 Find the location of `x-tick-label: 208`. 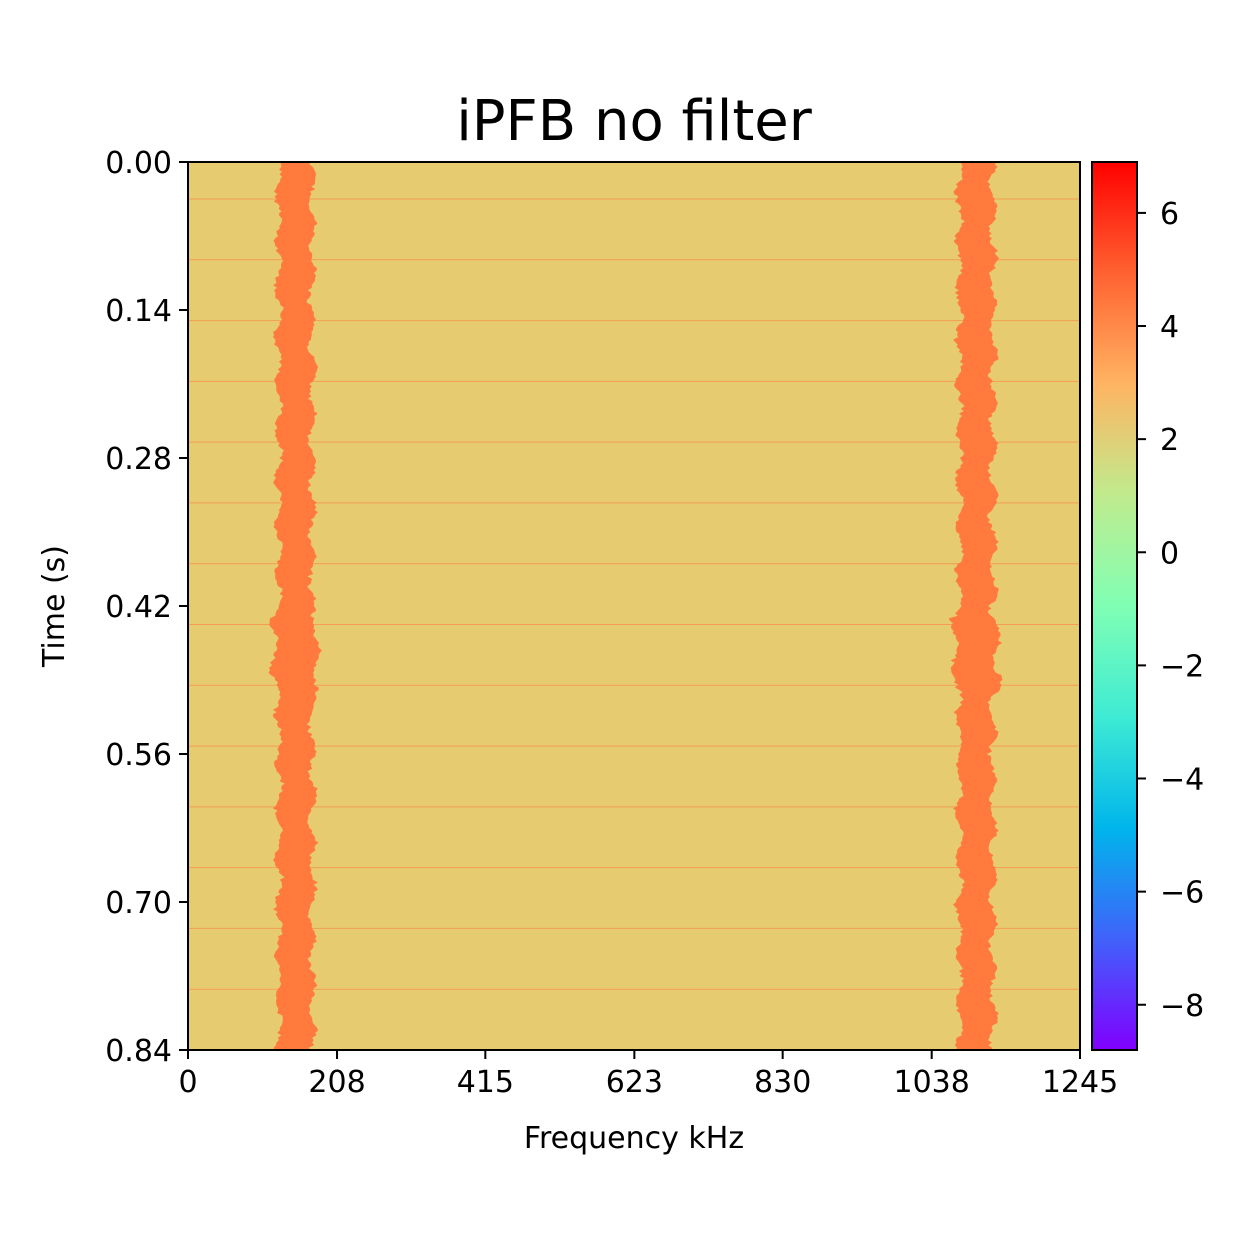

x-tick-label: 208 is located at coordinates (336, 1082).